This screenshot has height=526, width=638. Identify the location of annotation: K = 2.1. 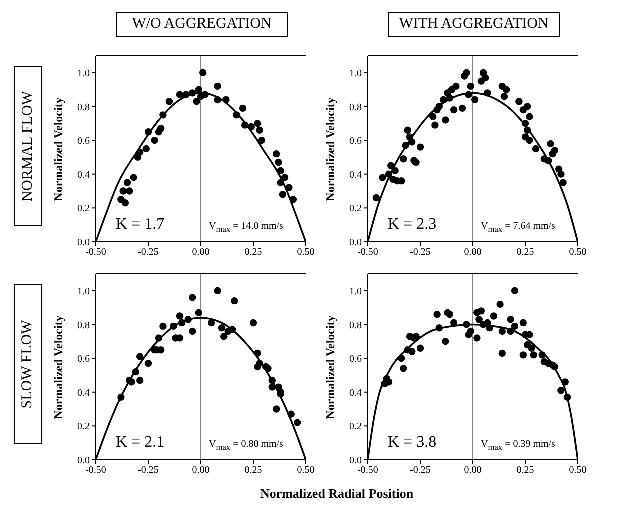
(140, 443).